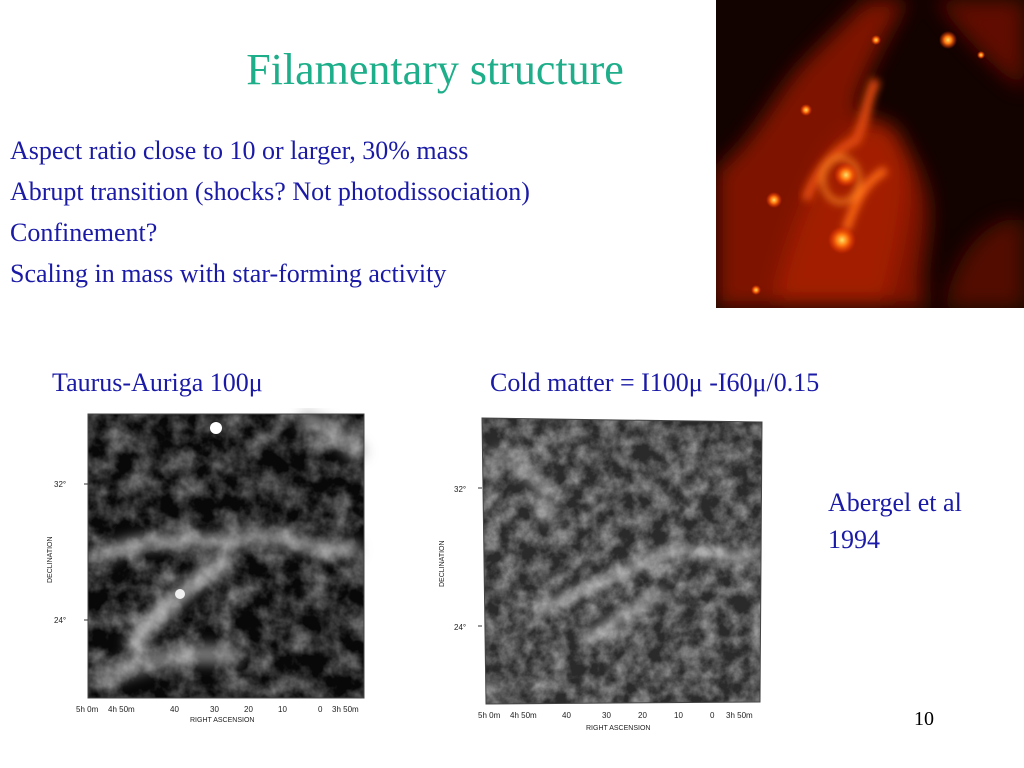  I want to click on bullet-item: Confinement?, so click(84, 232).